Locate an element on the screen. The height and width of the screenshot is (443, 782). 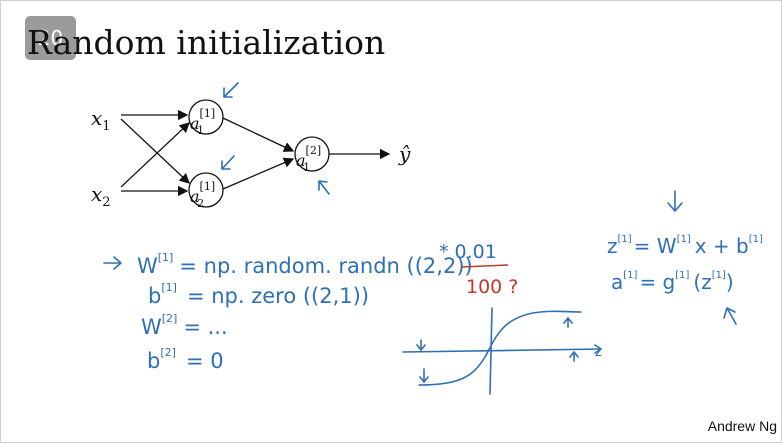
neural-network-diagram: x1 x2 a[1] 1 a[1] 2 a[2] 1 ŷ is located at coordinates (251, 154).